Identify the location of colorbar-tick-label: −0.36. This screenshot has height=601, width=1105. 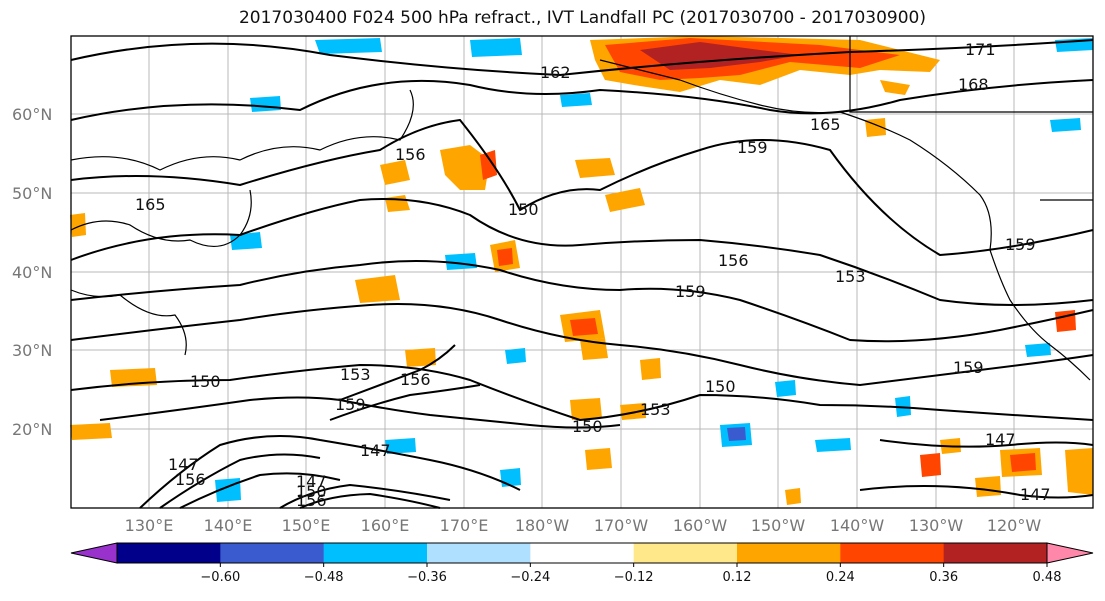
(427, 577).